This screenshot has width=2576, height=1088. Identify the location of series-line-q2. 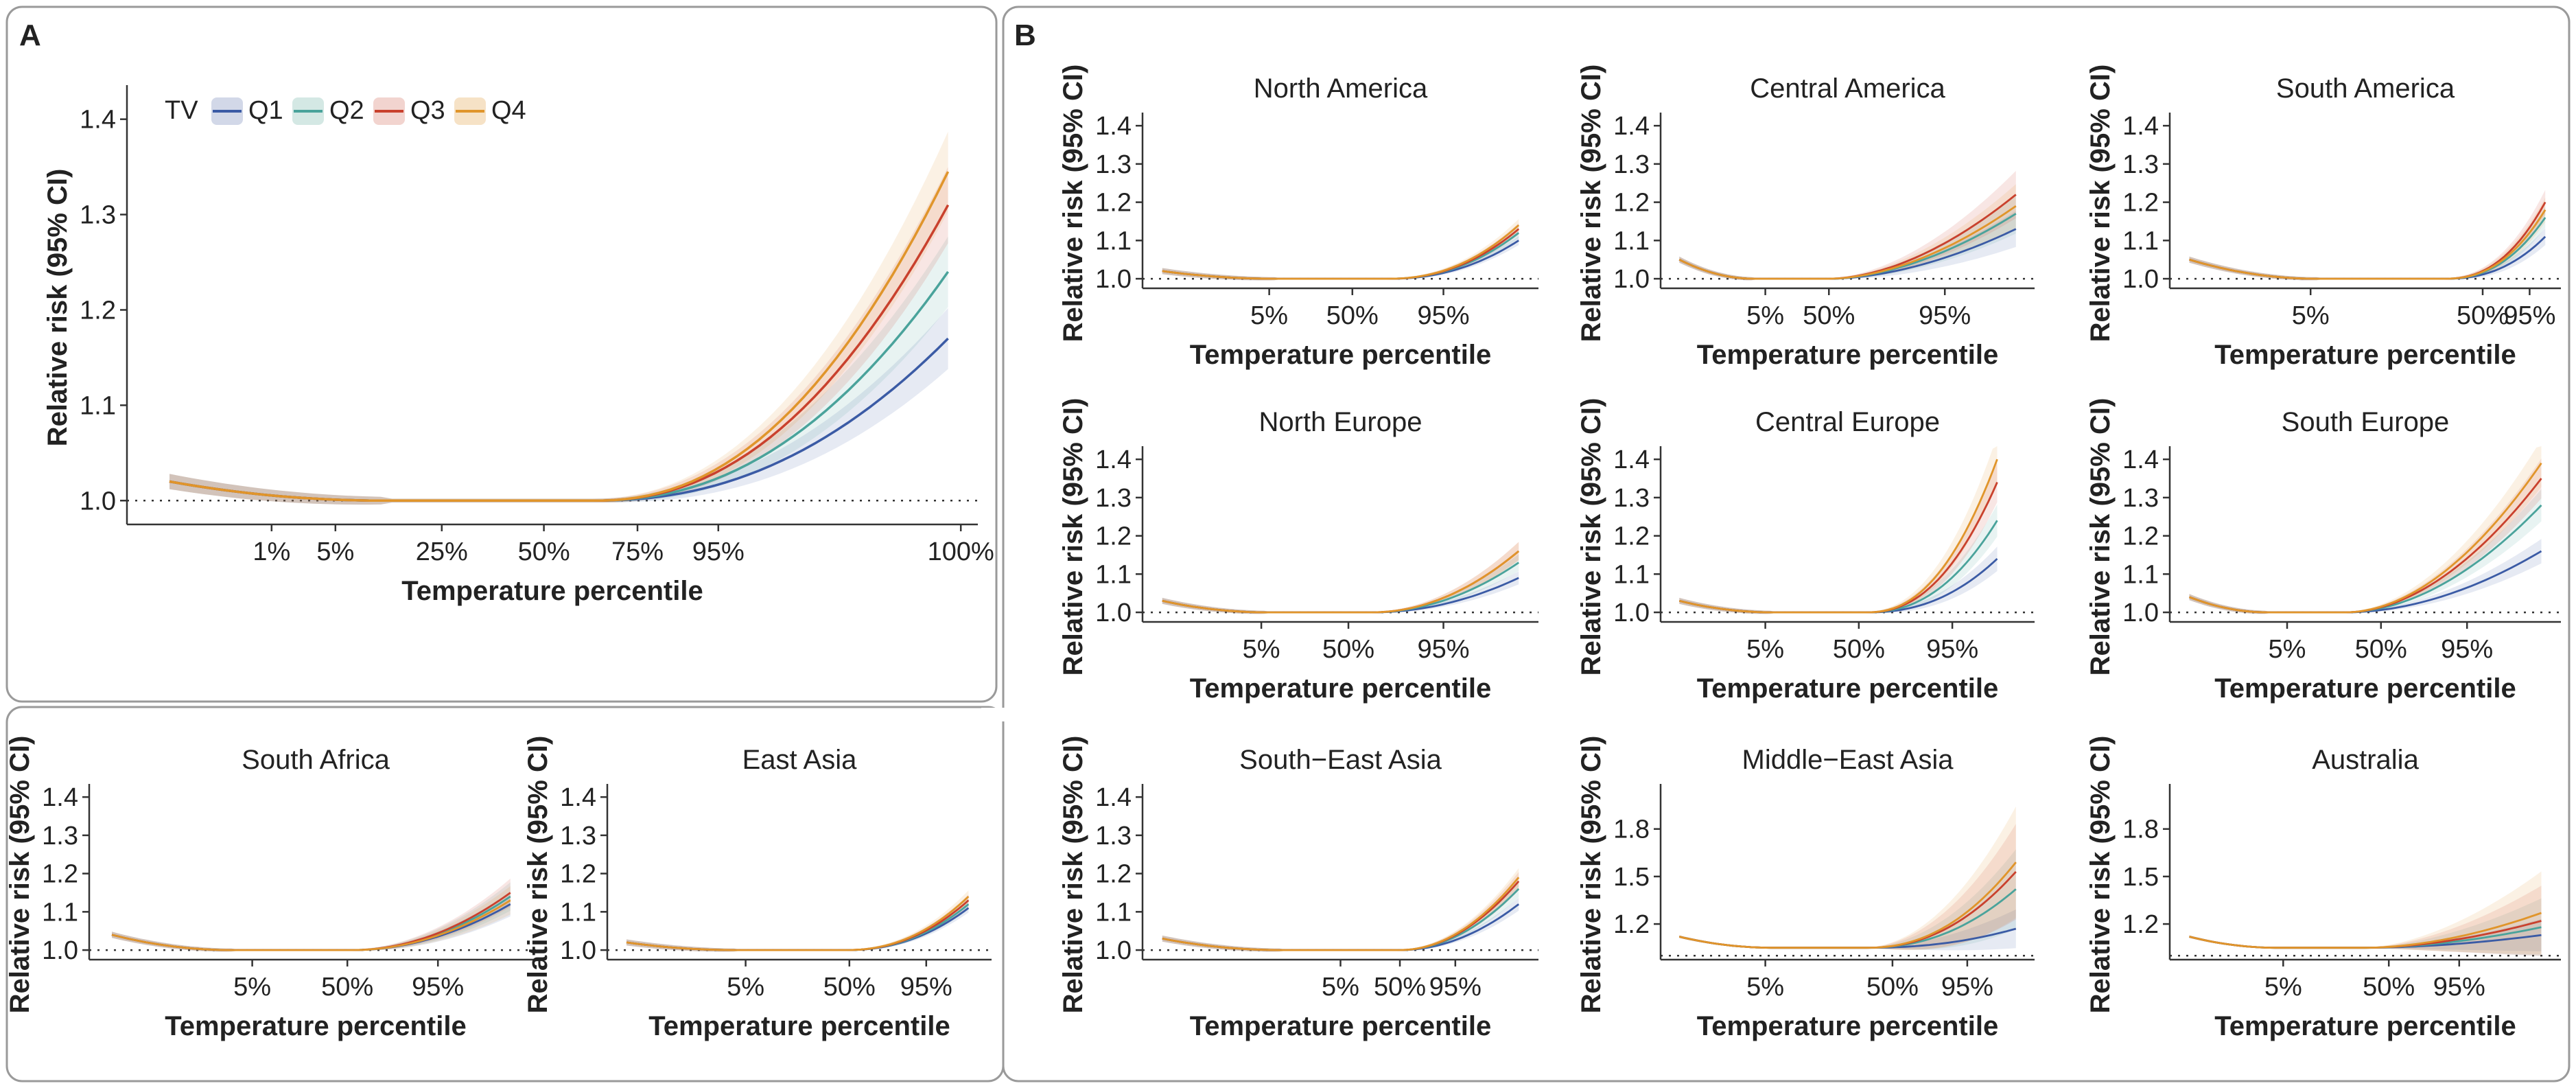
(798, 927).